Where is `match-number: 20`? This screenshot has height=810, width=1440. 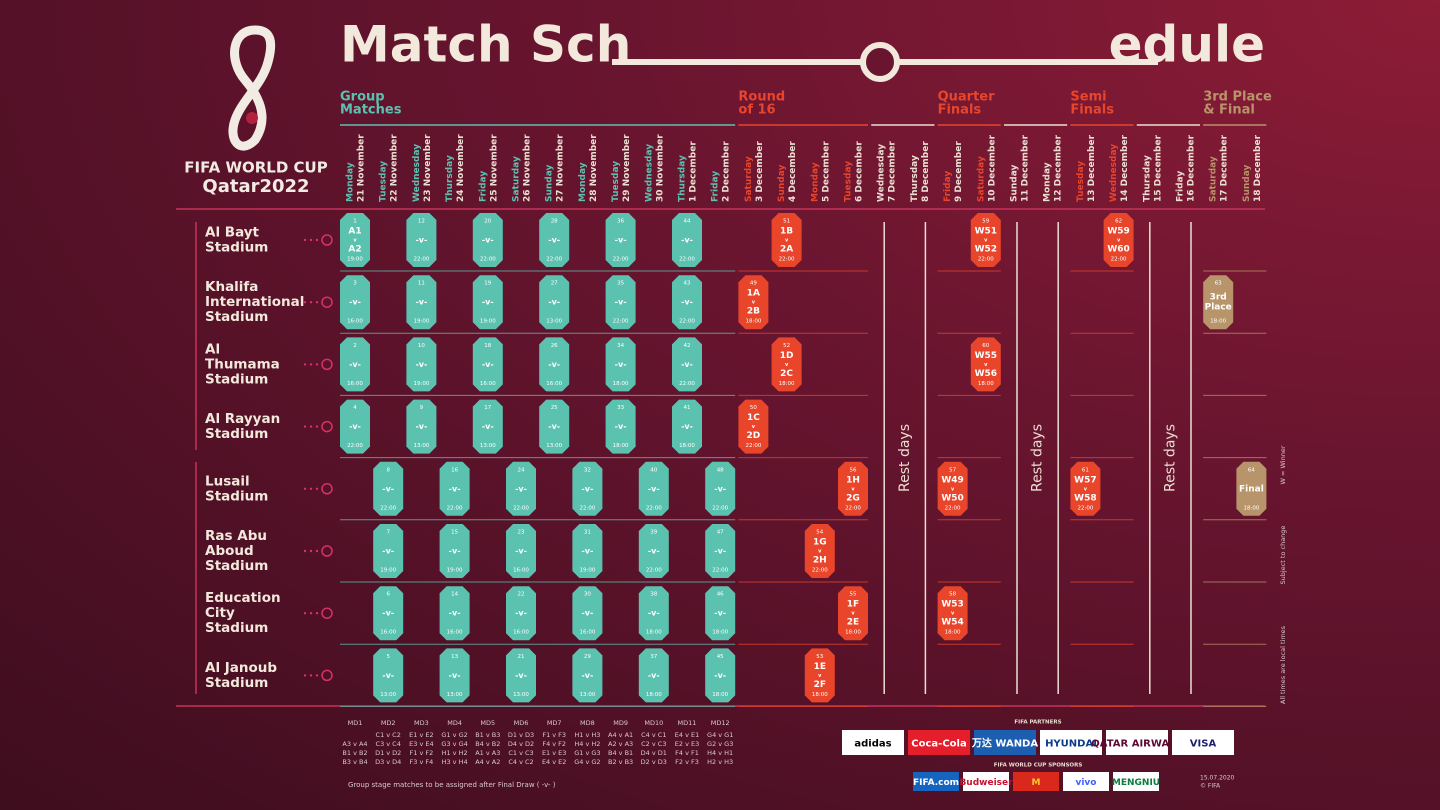 match-number: 20 is located at coordinates (487, 222).